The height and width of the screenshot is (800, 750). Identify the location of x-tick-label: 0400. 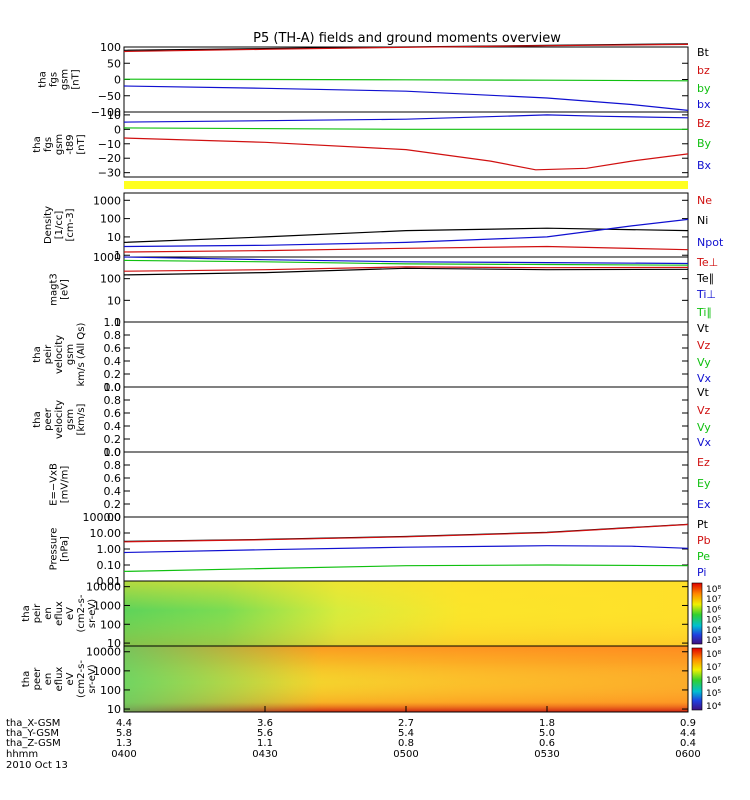
(123, 754).